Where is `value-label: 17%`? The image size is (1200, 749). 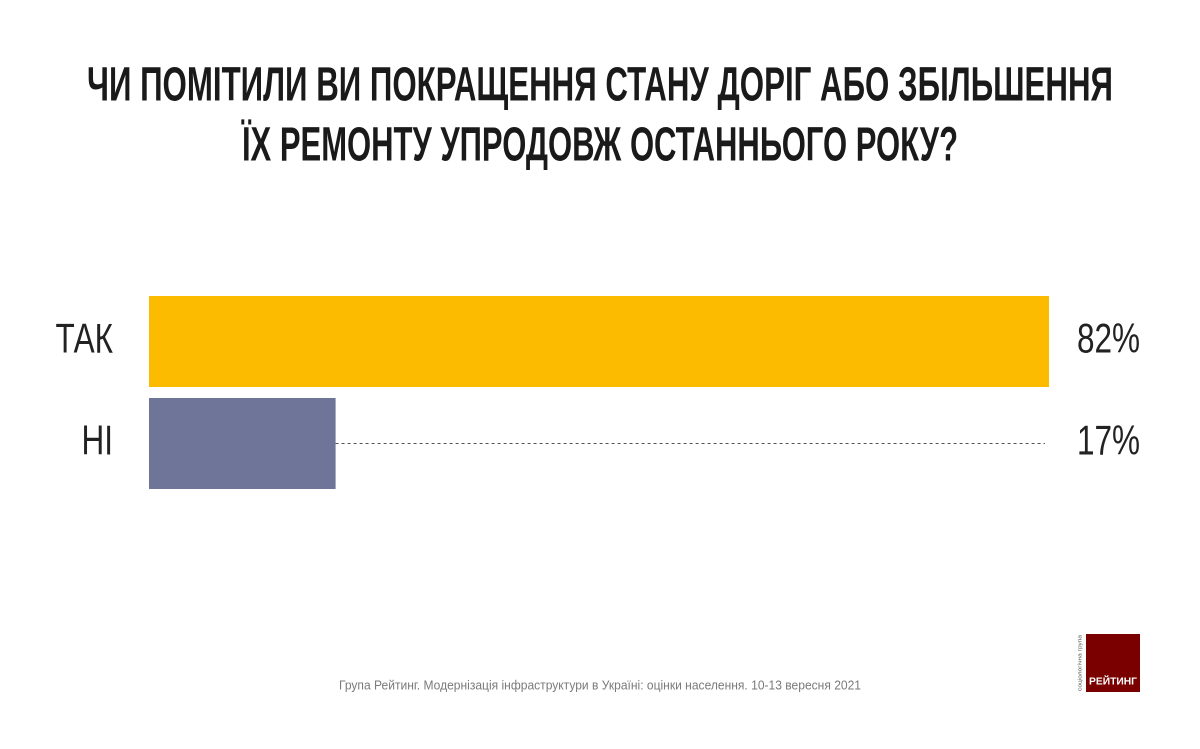 value-label: 17% is located at coordinates (1108, 440).